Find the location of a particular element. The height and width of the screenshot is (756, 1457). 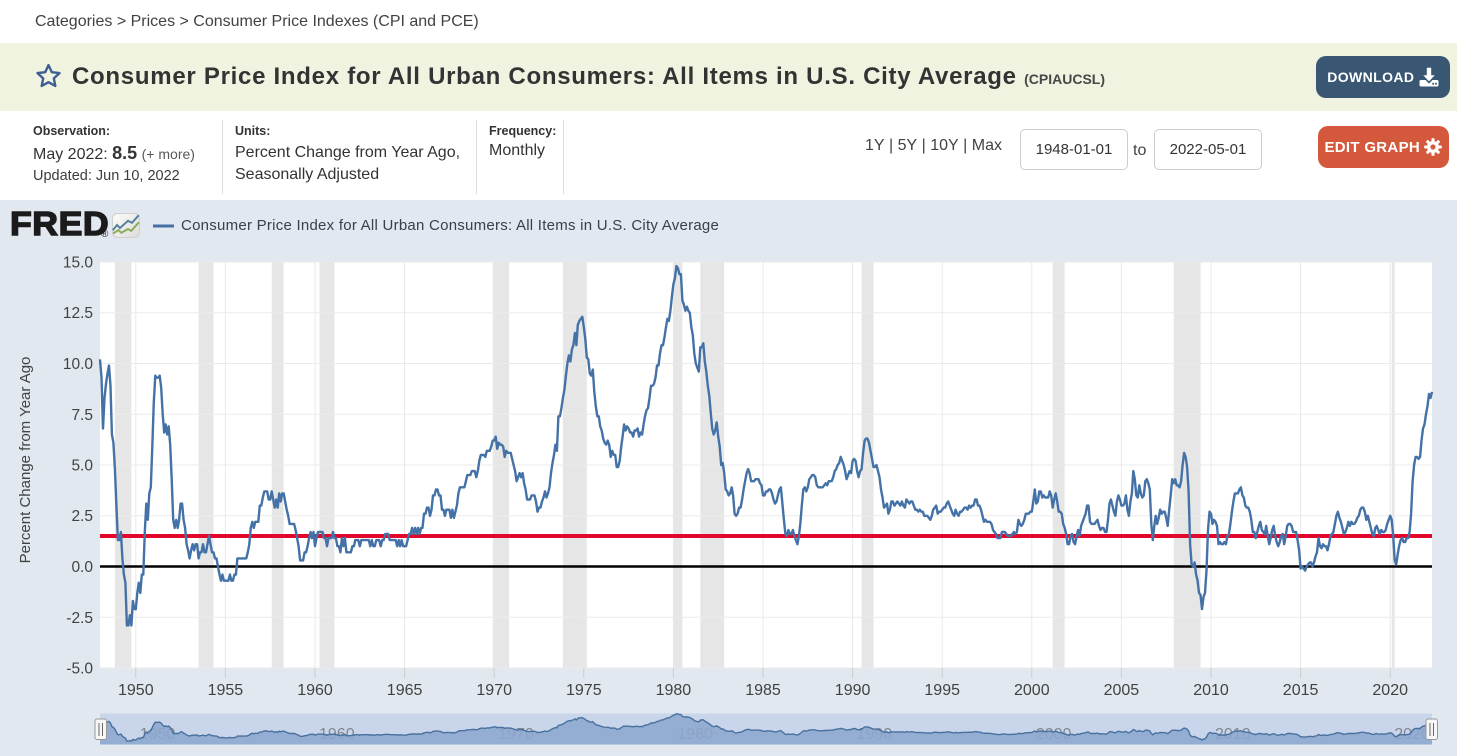

svg-text: 1960 is located at coordinates (315, 690).